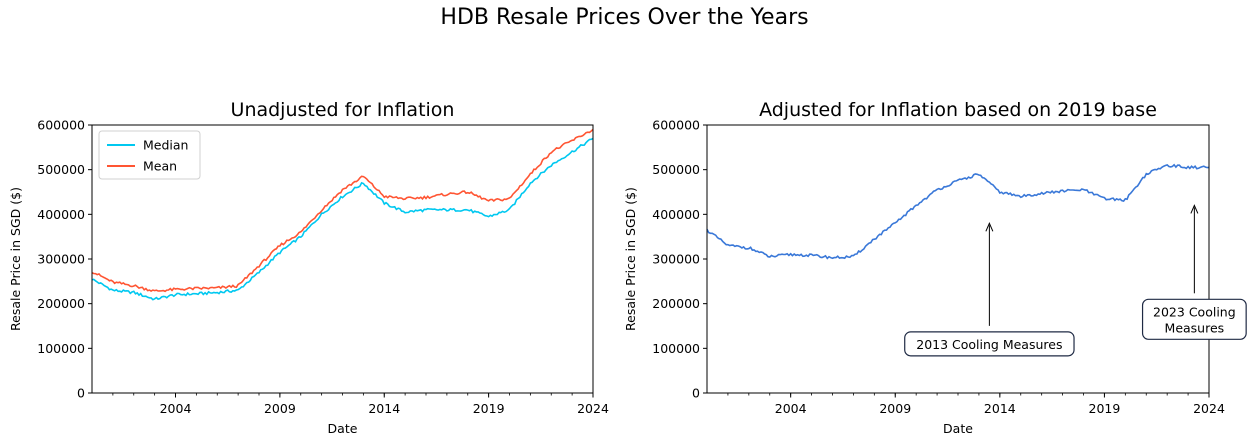 The width and height of the screenshot is (1249, 446). I want to click on series-line-mean, so click(342, 210).